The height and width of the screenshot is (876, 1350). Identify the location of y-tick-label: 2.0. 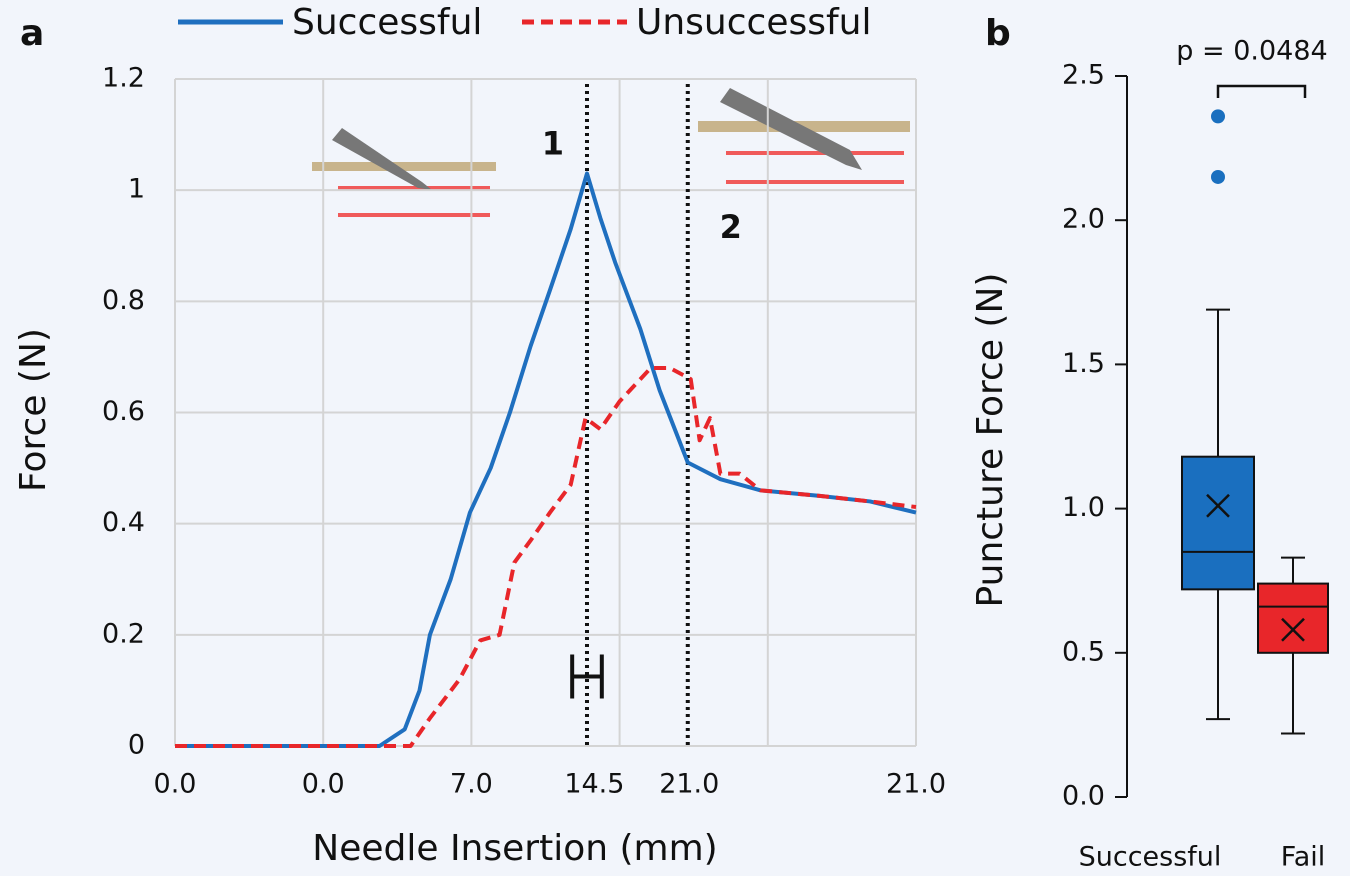
(1083, 219).